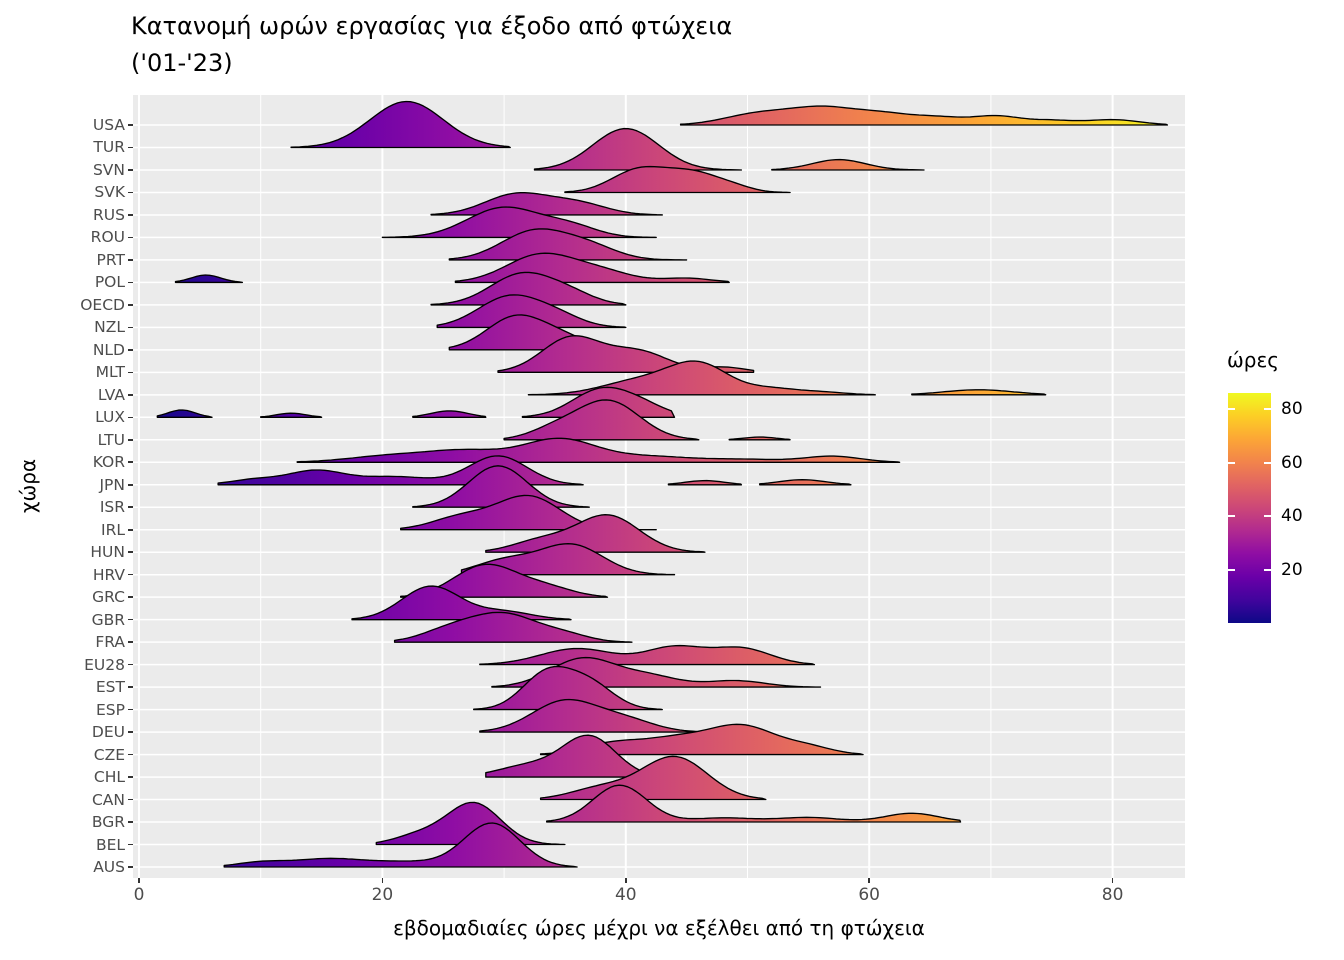  Describe the element at coordinates (107, 552) in the screenshot. I see `y-axis-label-HUN: HUN` at that location.